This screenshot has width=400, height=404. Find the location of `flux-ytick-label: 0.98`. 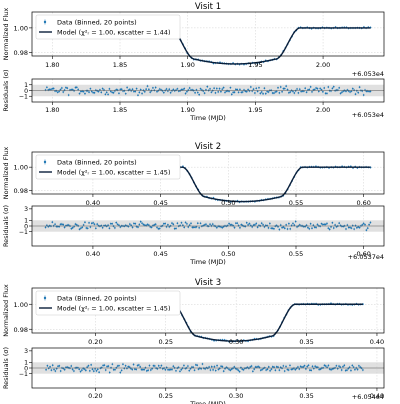

flux-ytick-label: 0.98 is located at coordinates (21, 53).